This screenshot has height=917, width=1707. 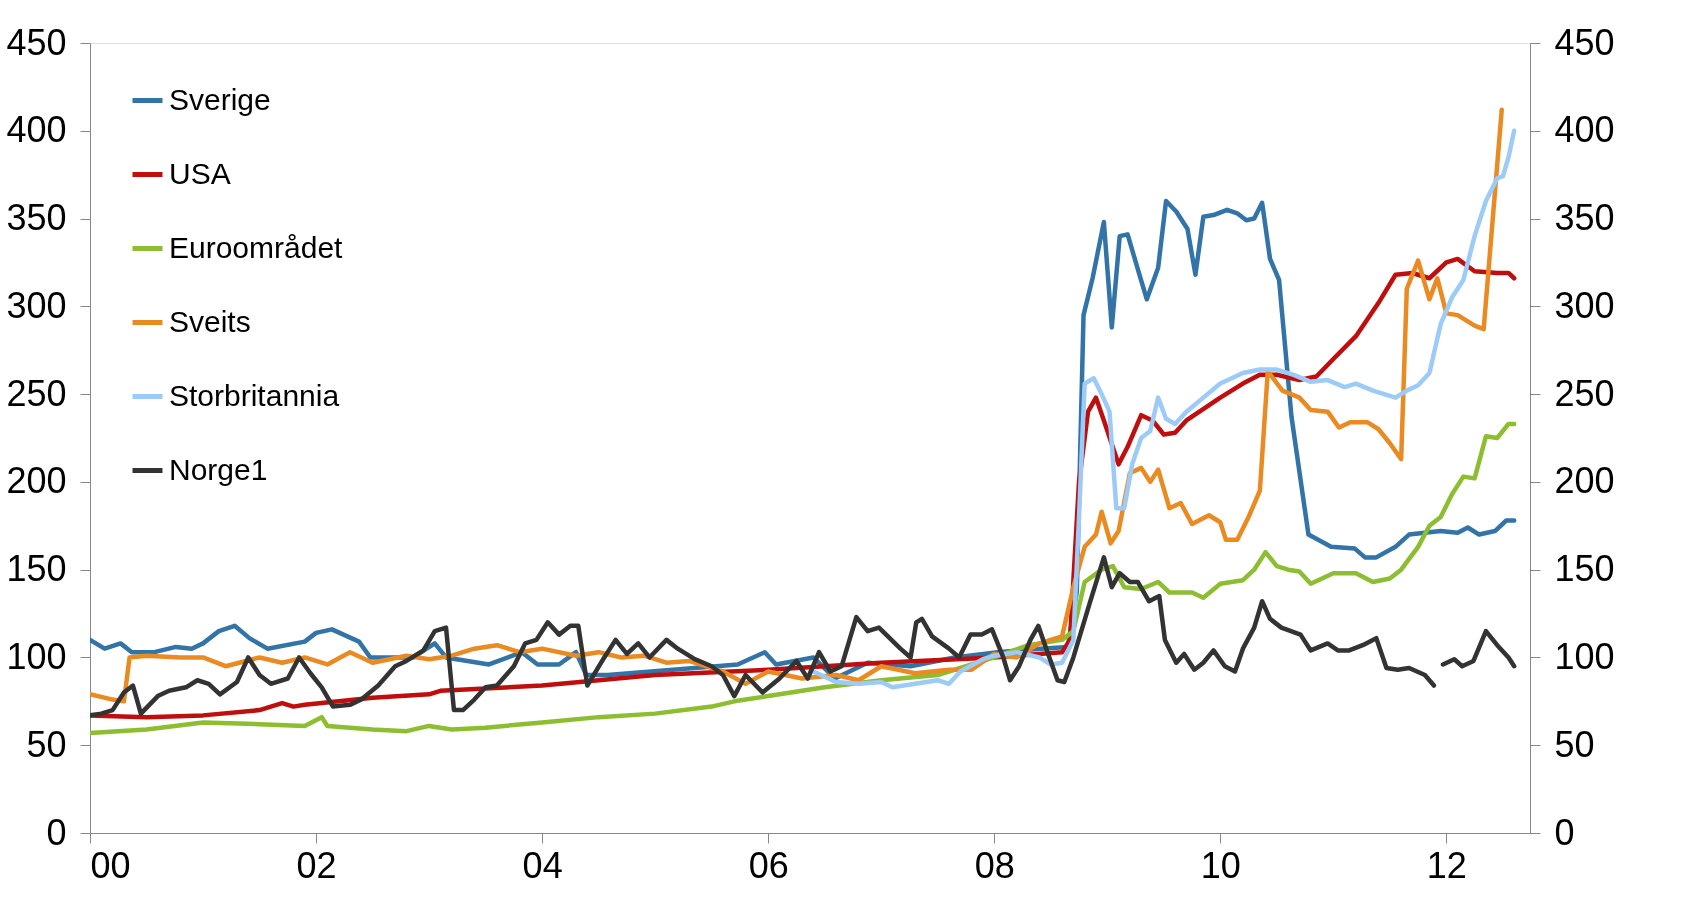 I want to click on y2-tick-label: 100, so click(x=1584, y=656).